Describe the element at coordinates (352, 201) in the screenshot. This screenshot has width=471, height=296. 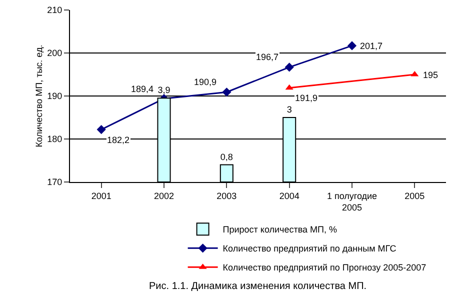
I see `x-tick-label: 1 полугодие 2005` at that location.